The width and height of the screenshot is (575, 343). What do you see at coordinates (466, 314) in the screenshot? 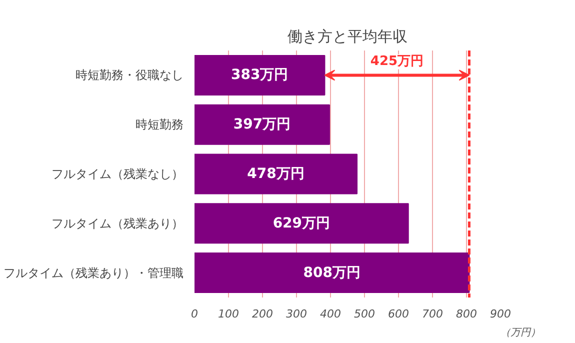
I see `x-tick-label: 800` at bounding box center [466, 314].